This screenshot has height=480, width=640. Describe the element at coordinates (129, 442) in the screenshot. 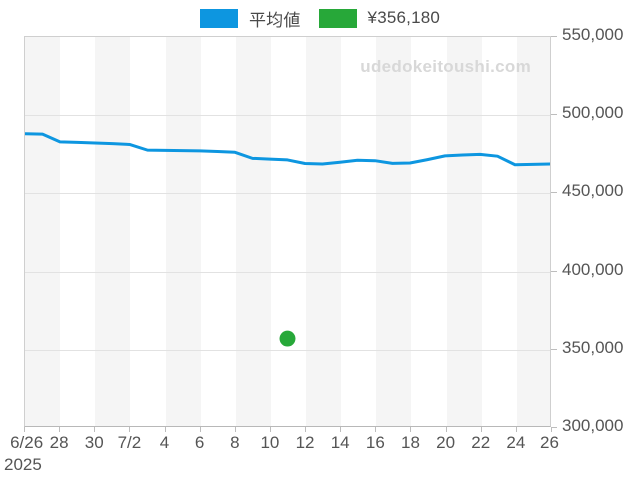

I see `x-tick-label: 7/2` at that location.